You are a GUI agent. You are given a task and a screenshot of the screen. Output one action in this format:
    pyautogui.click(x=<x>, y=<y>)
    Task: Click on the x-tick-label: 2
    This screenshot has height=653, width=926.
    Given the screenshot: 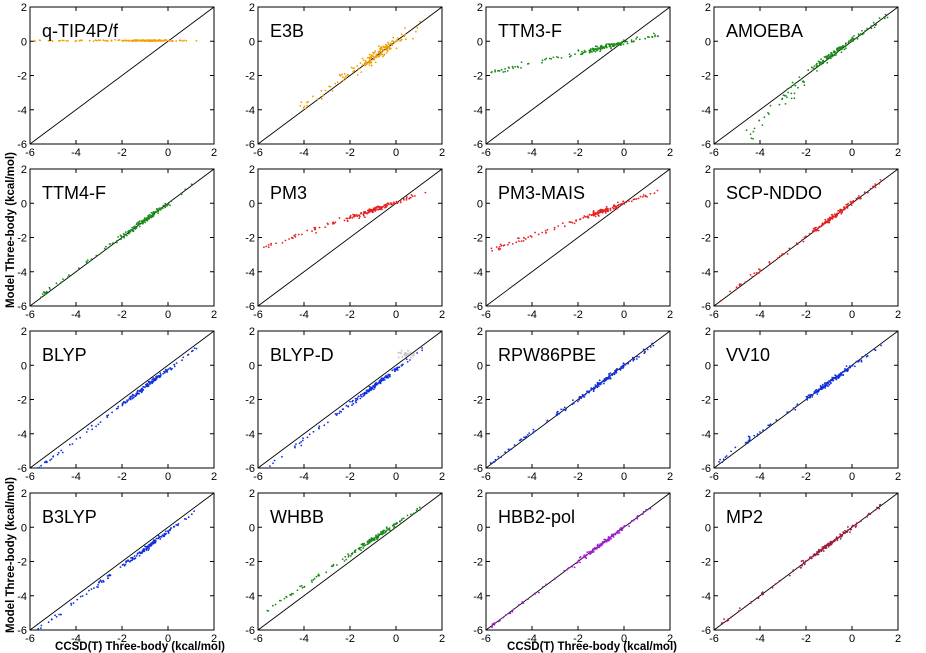 What is the action you would take?
    pyautogui.click(x=898, y=477)
    